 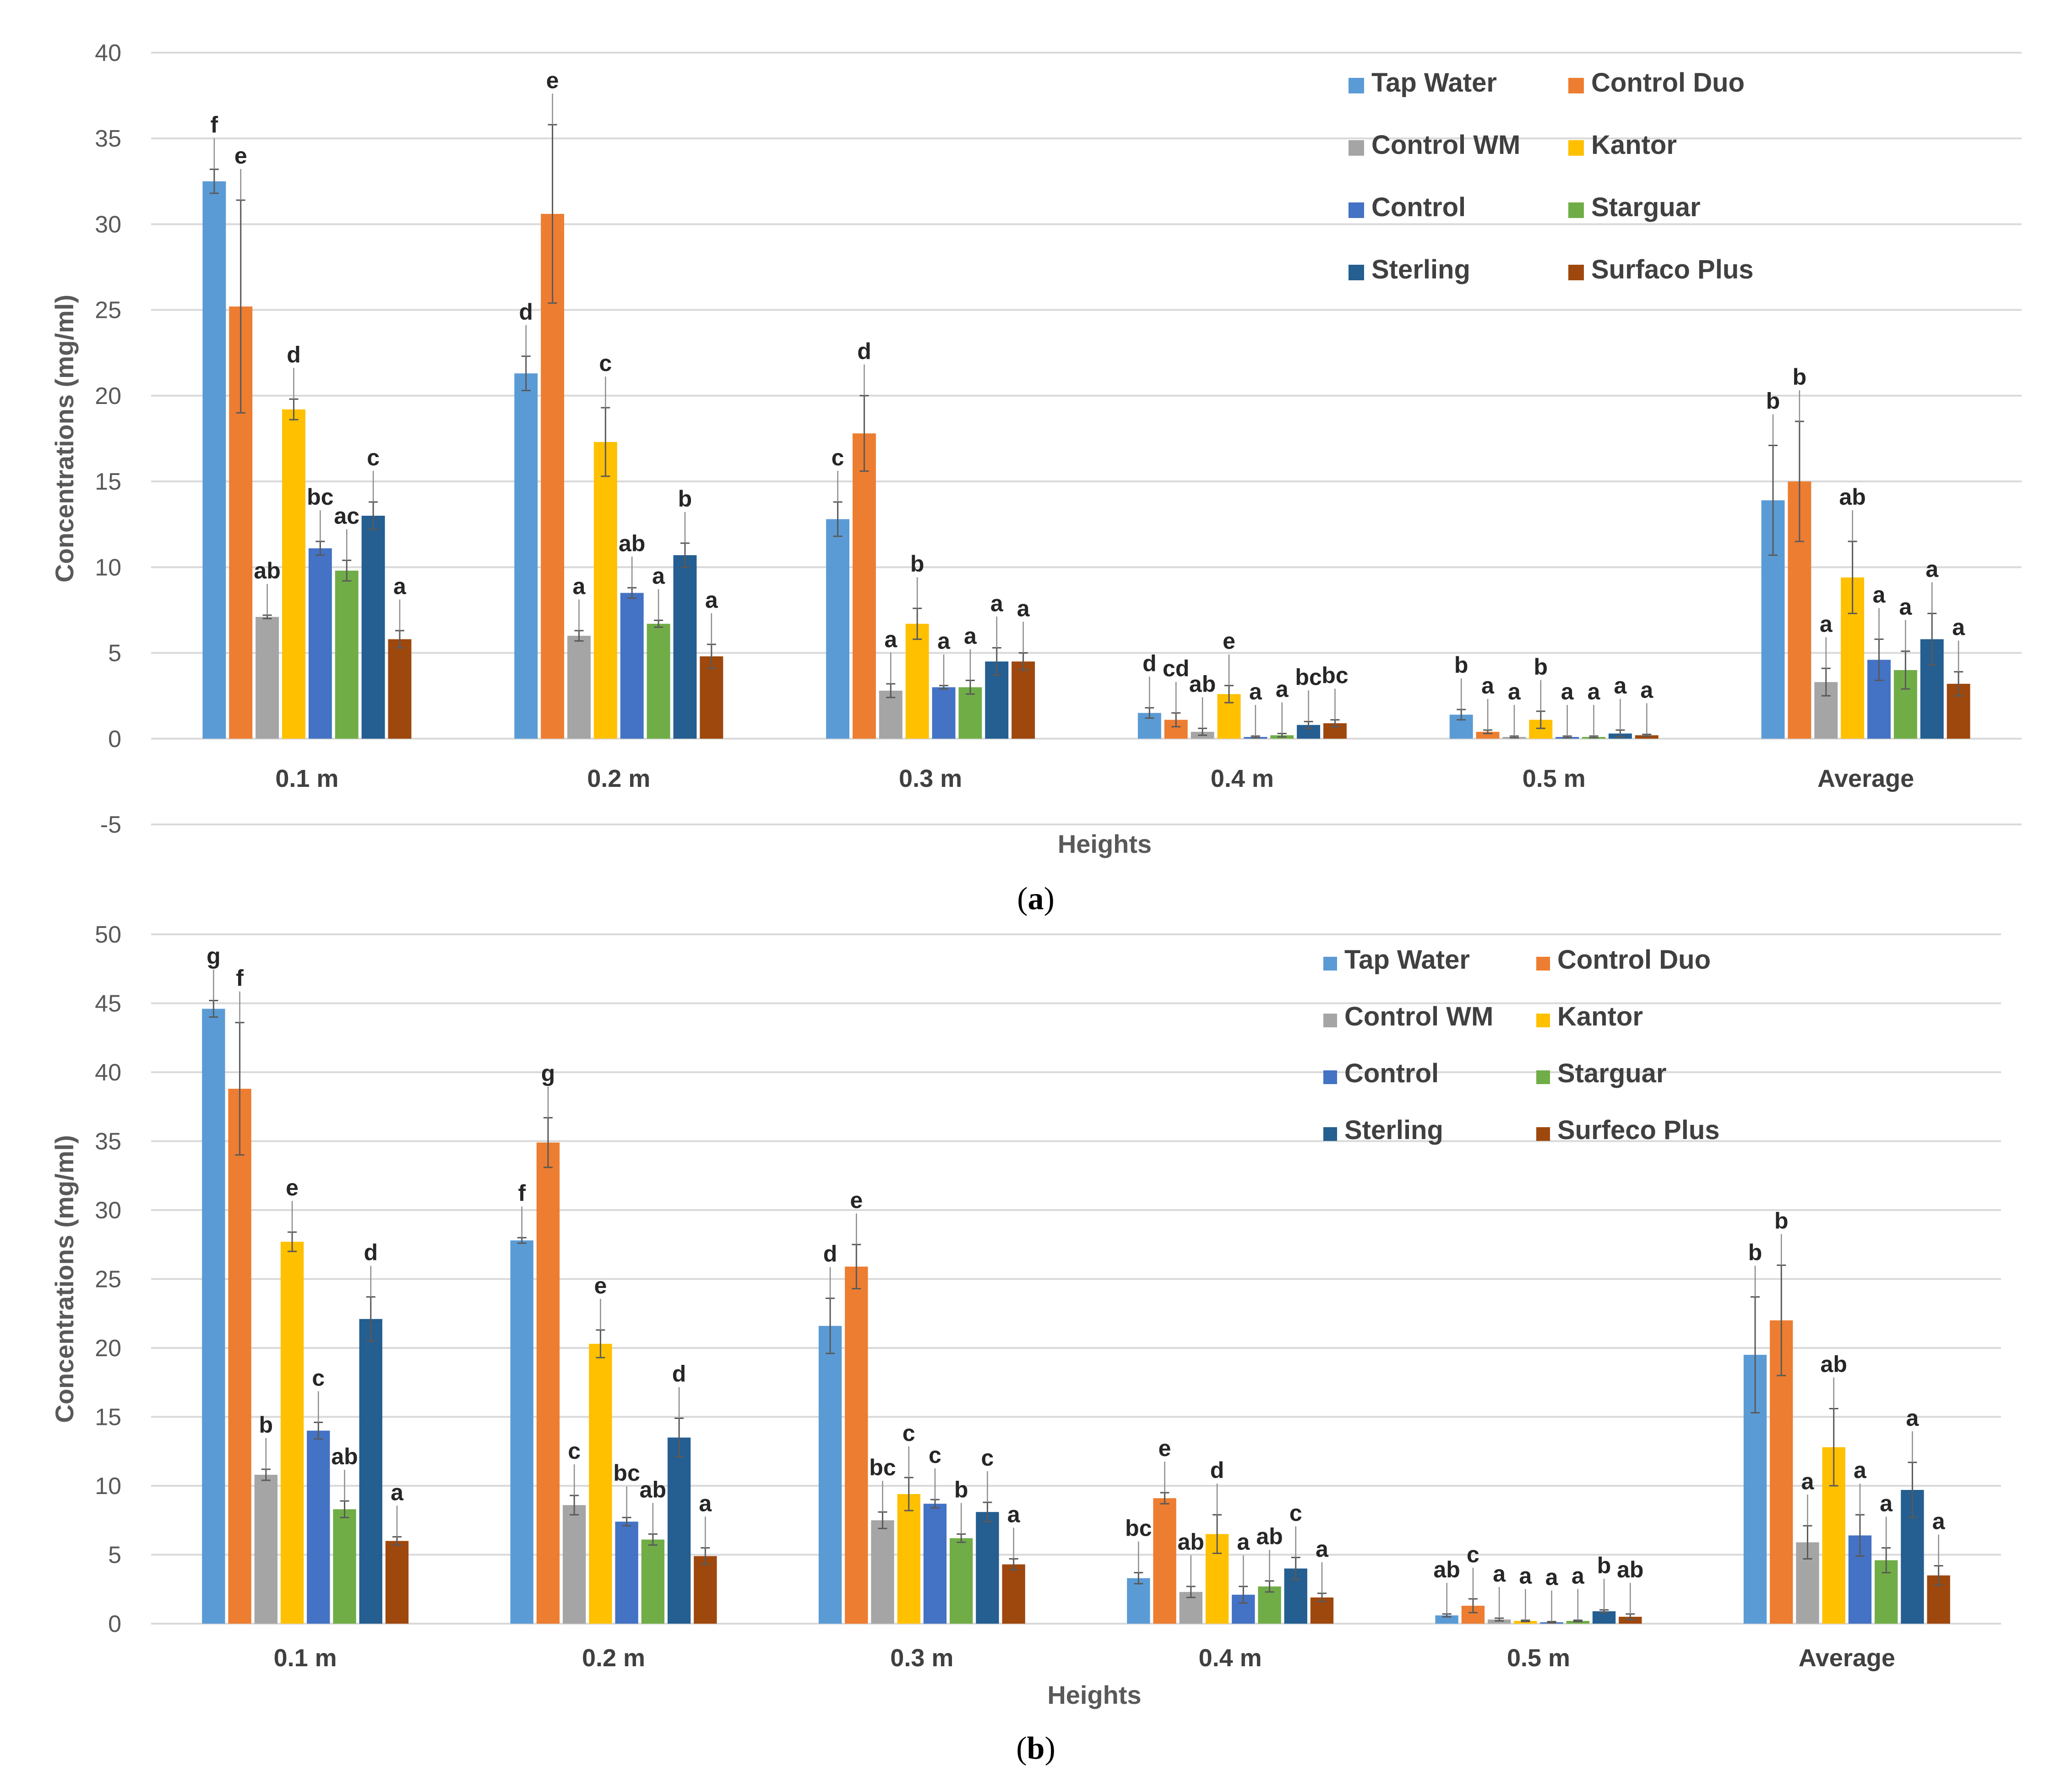 What do you see at coordinates (600, 1484) in the screenshot?
I see `bar-kantor-0-2-m` at bounding box center [600, 1484].